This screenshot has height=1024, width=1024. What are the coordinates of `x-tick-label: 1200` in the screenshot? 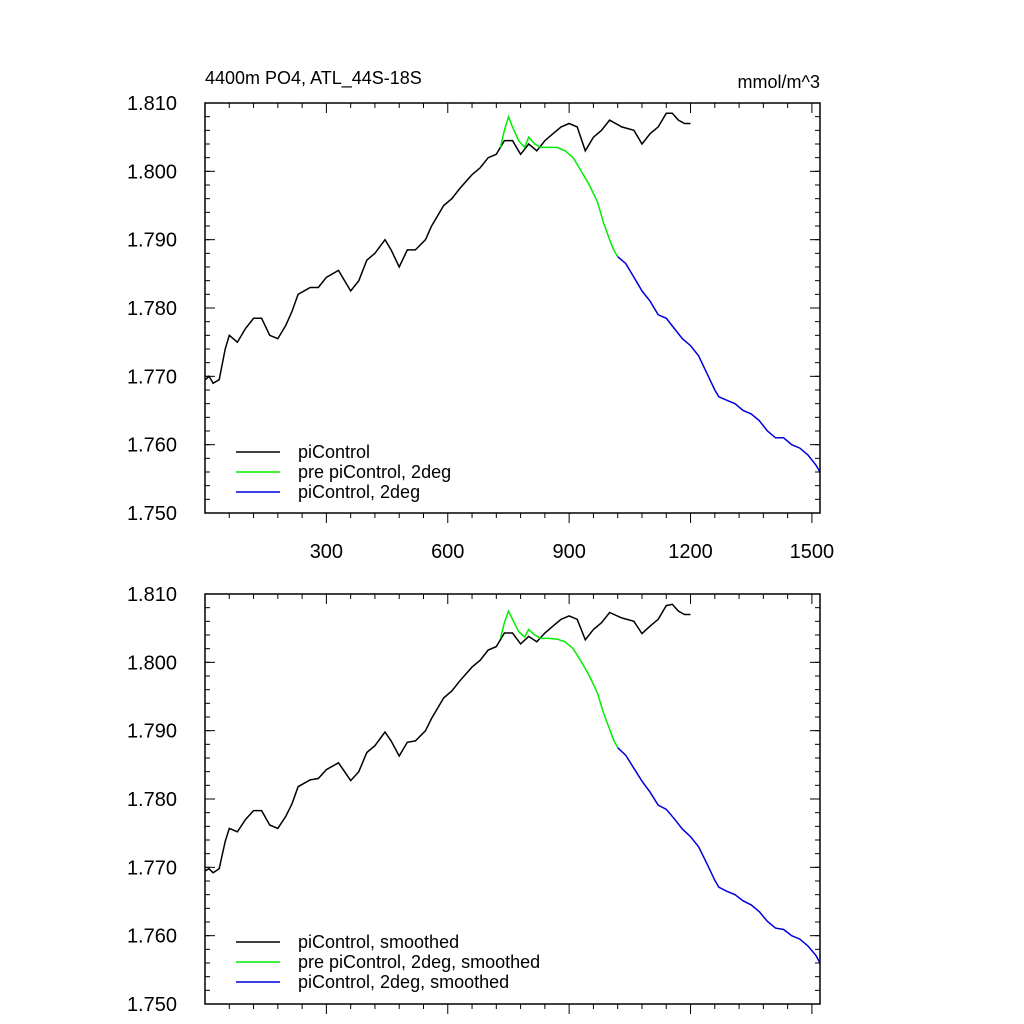 It's located at (690, 552).